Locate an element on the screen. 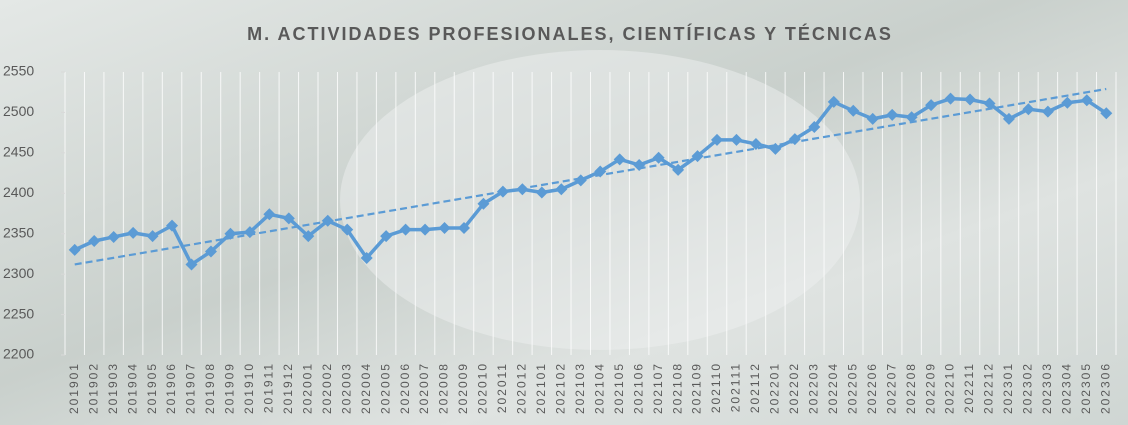  y-tick-label: 2300 is located at coordinates (18, 273).